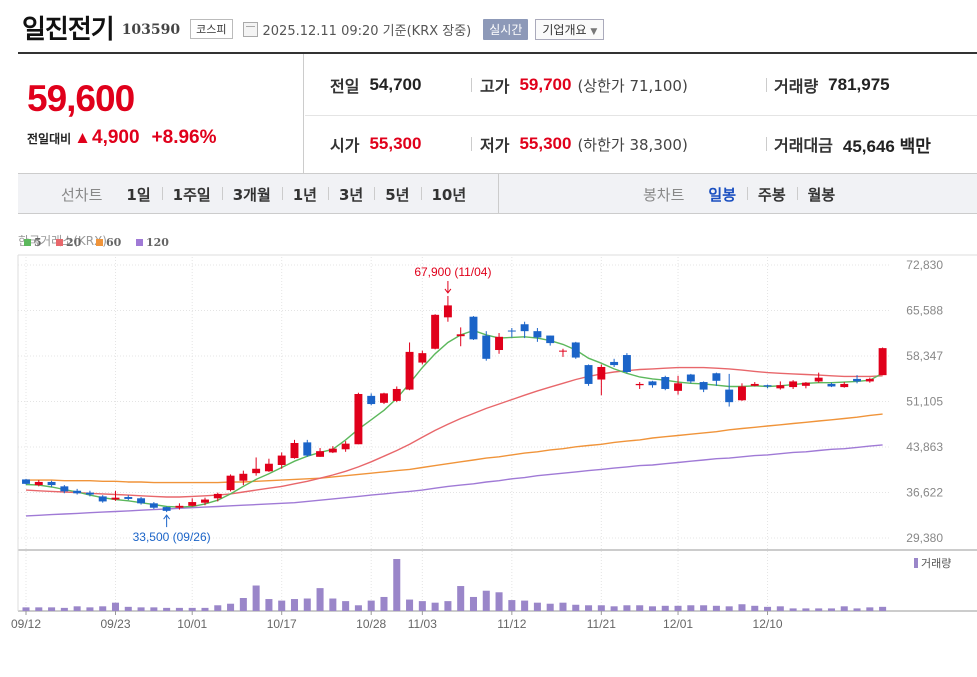 Image resolution: width=977 pixels, height=677 pixels. What do you see at coordinates (397, 194) in the screenshot?
I see `tab-5y: 5년` at bounding box center [397, 194].